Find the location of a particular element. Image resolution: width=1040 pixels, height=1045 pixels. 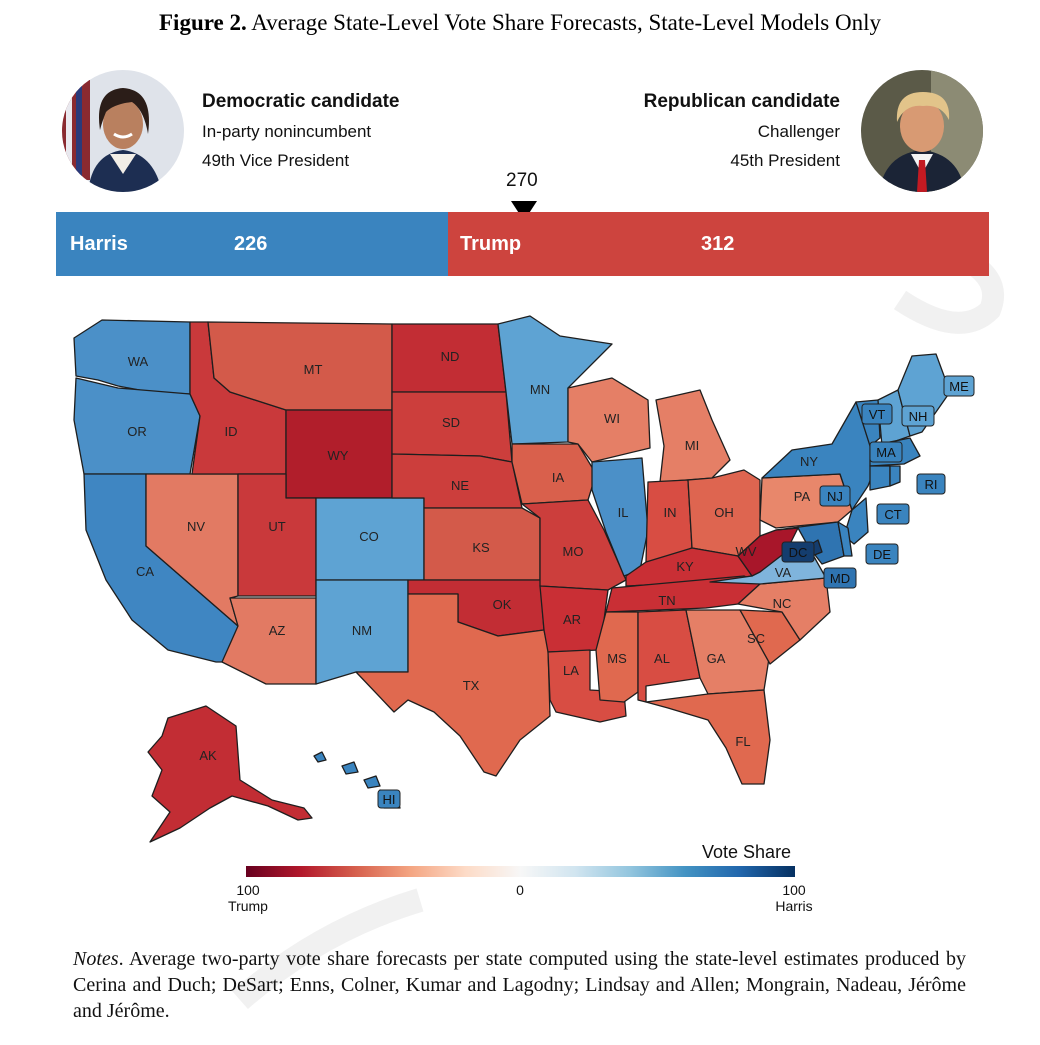

trump-bar-votes: 312 is located at coordinates (718, 244).